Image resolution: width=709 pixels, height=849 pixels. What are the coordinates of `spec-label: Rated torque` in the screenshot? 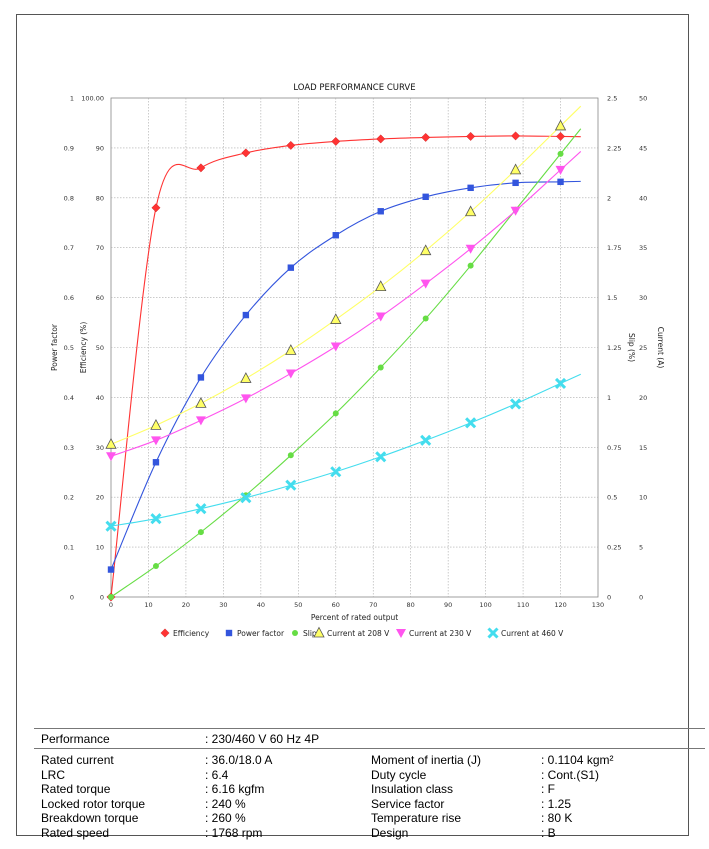 It's located at (76, 789).